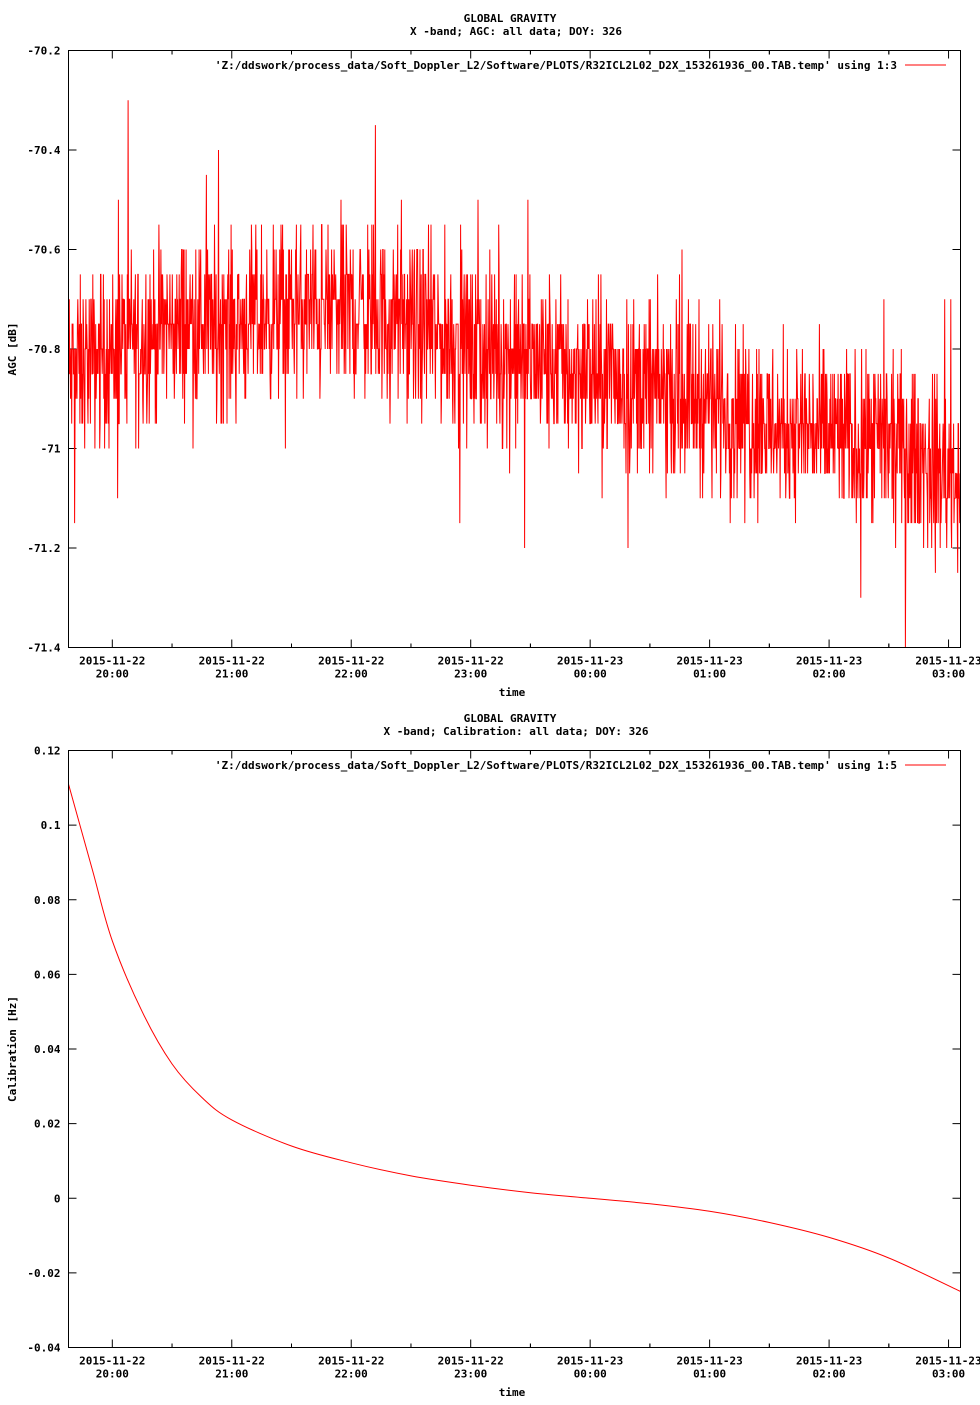 This screenshot has height=1405, width=980. I want to click on calibration-x-tick-time: 23:00, so click(470, 1374).